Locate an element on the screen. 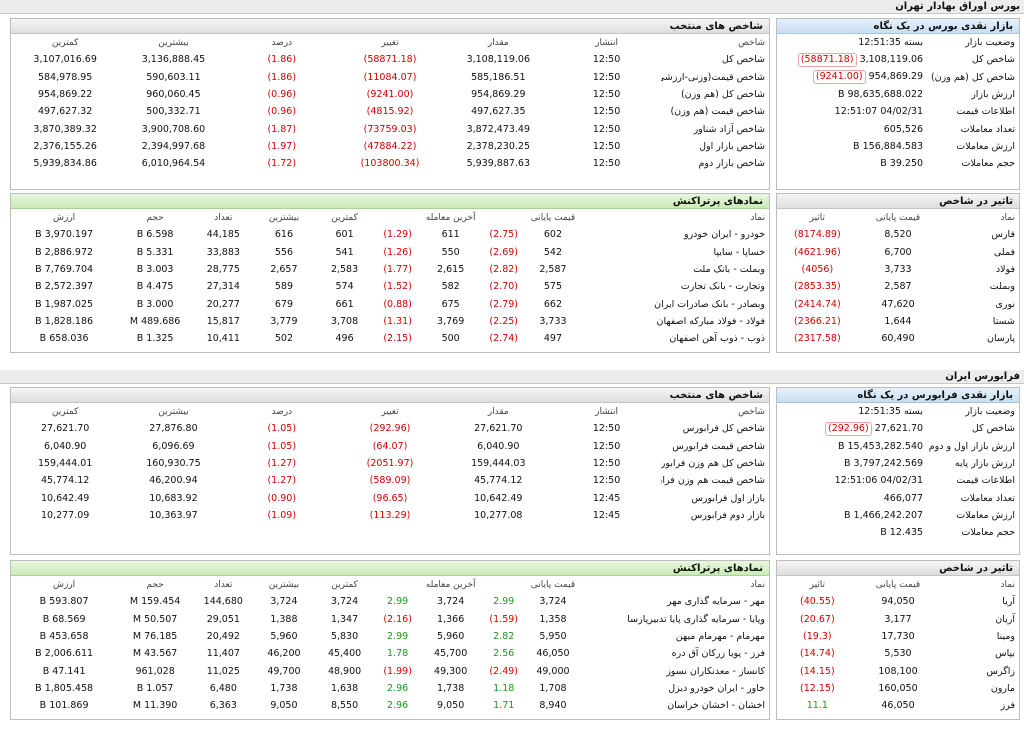 The width and height of the screenshot is (1024, 737). table-cell: 2.56 is located at coordinates (504, 654).